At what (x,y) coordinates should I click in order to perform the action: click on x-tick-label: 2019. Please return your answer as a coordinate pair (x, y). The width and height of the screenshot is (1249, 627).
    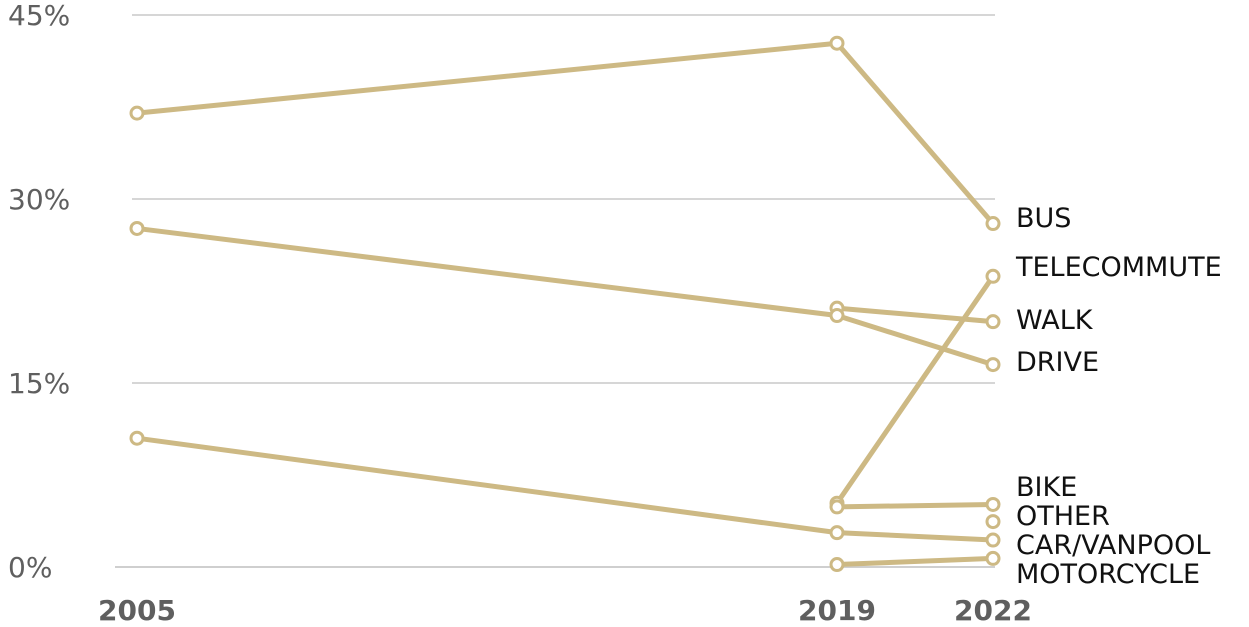
    Looking at the image, I should click on (837, 610).